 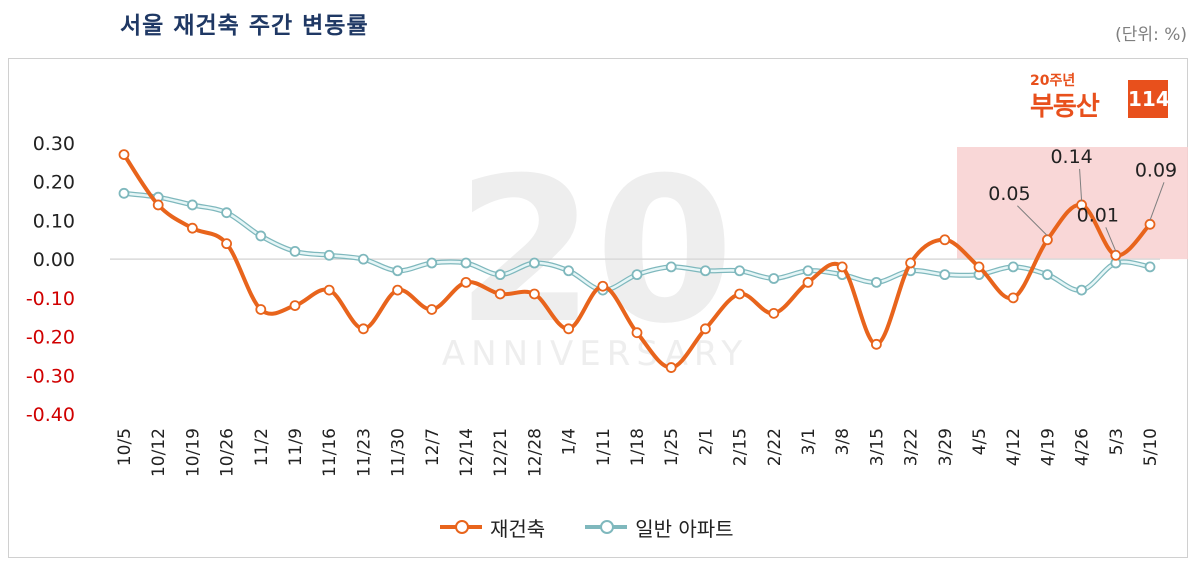 What do you see at coordinates (461, 527) in the screenshot?
I see `legend-swatch-reconstruction` at bounding box center [461, 527].